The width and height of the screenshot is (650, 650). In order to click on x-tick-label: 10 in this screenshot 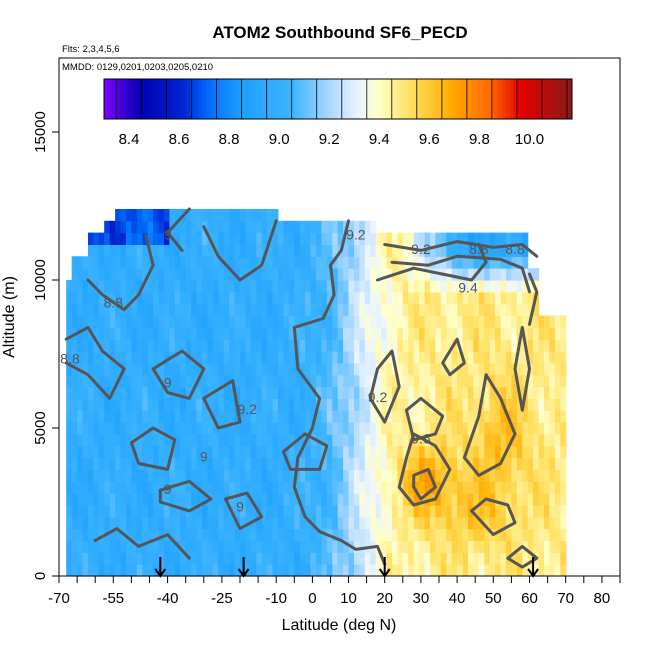, I will do `click(348, 598)`.